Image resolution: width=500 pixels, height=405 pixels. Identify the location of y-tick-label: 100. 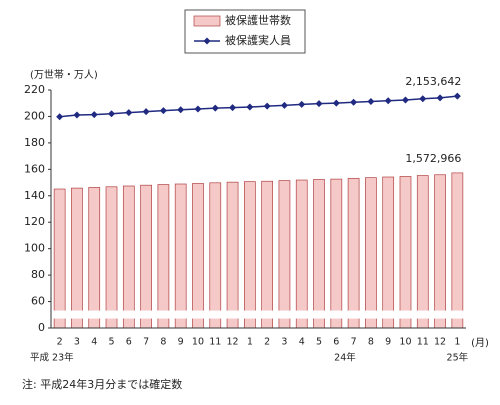
(34, 248).